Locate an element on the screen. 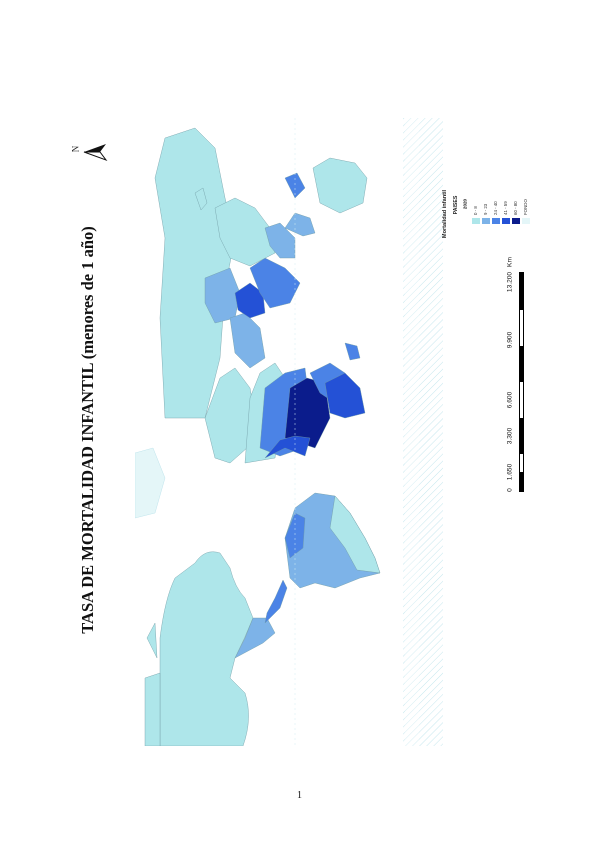  legend-label: 9 - 23 is located at coordinates (485, 209).